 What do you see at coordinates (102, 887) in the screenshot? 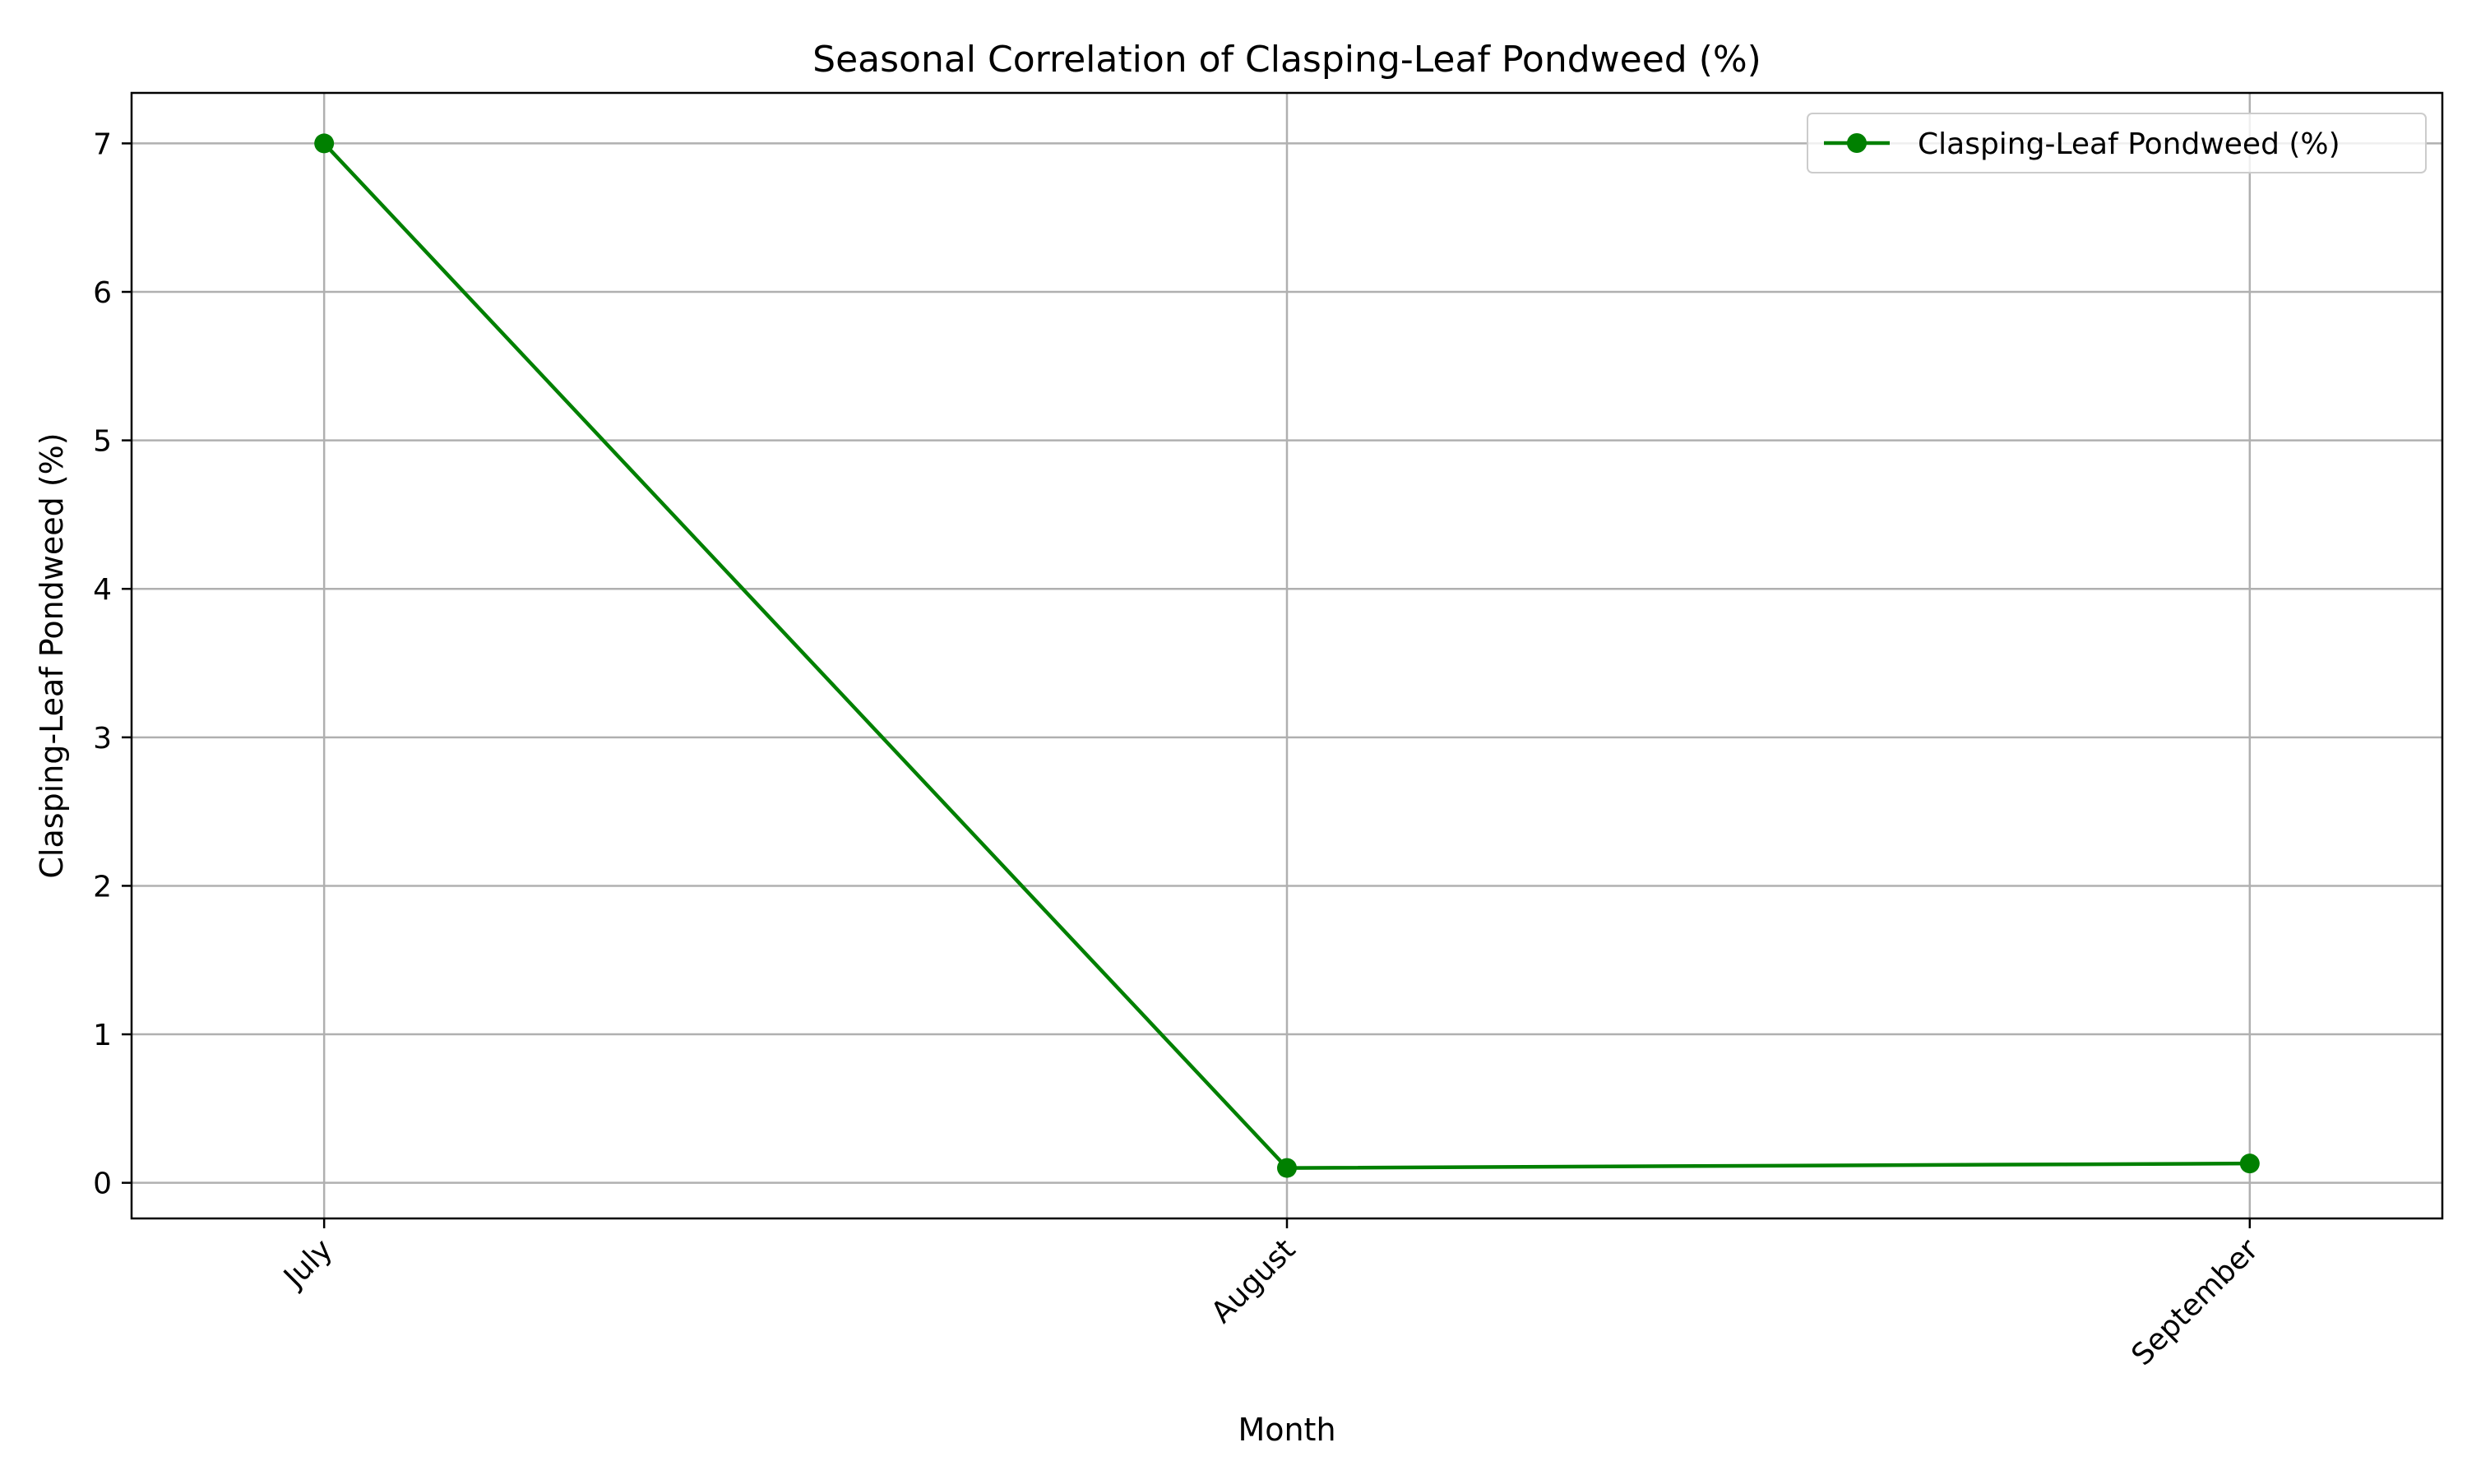
I see `y-tick-label: 2` at bounding box center [102, 887].